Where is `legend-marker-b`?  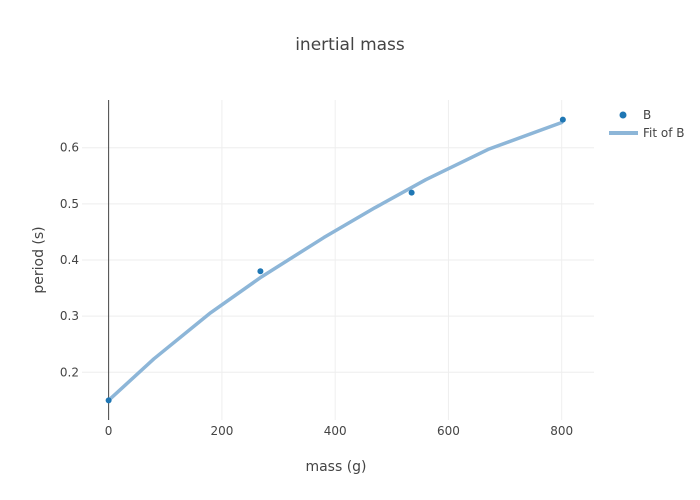 legend-marker-b is located at coordinates (623, 115).